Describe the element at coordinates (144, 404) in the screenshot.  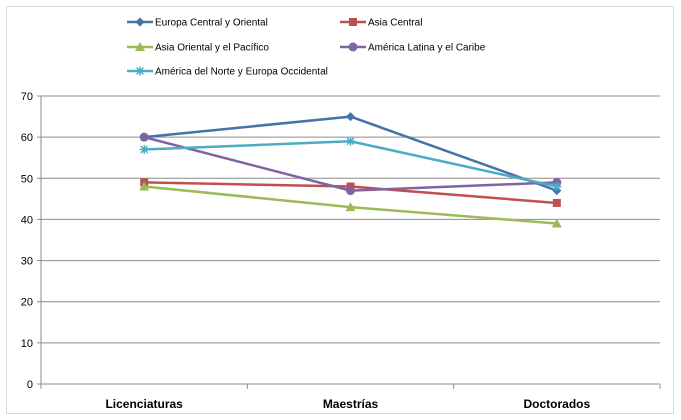
I see `x-tick-label: Licenciaturas` at that location.